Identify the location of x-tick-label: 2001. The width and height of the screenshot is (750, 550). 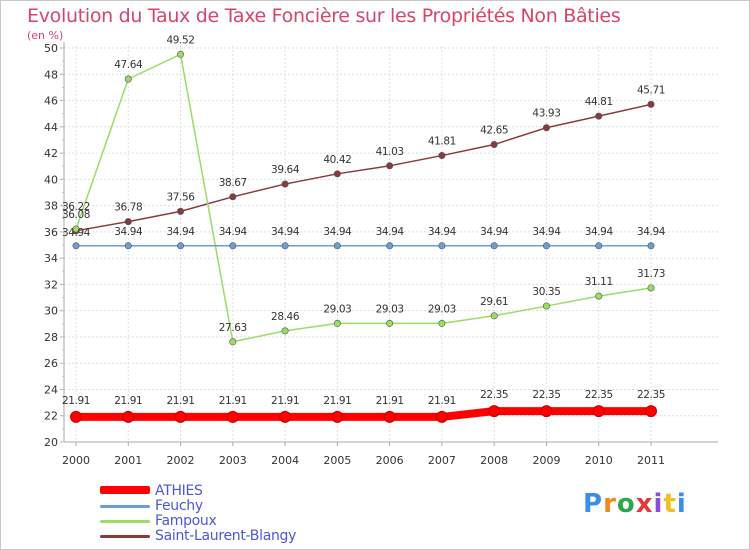
(128, 460).